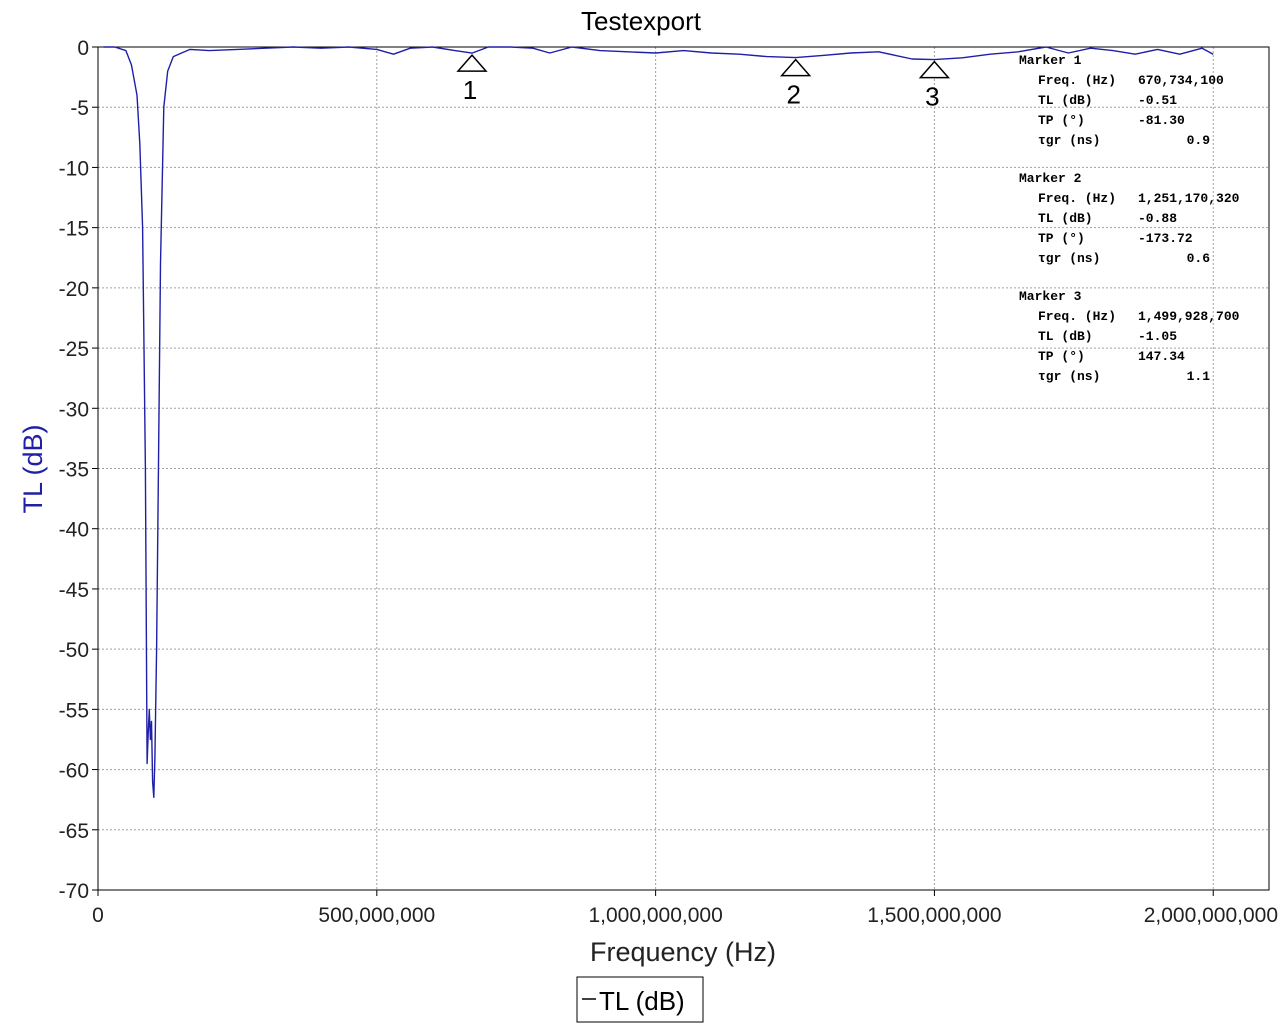 This screenshot has height=1024, width=1280. Describe the element at coordinates (793, 95) in the screenshot. I see `marker-number: 2` at that location.